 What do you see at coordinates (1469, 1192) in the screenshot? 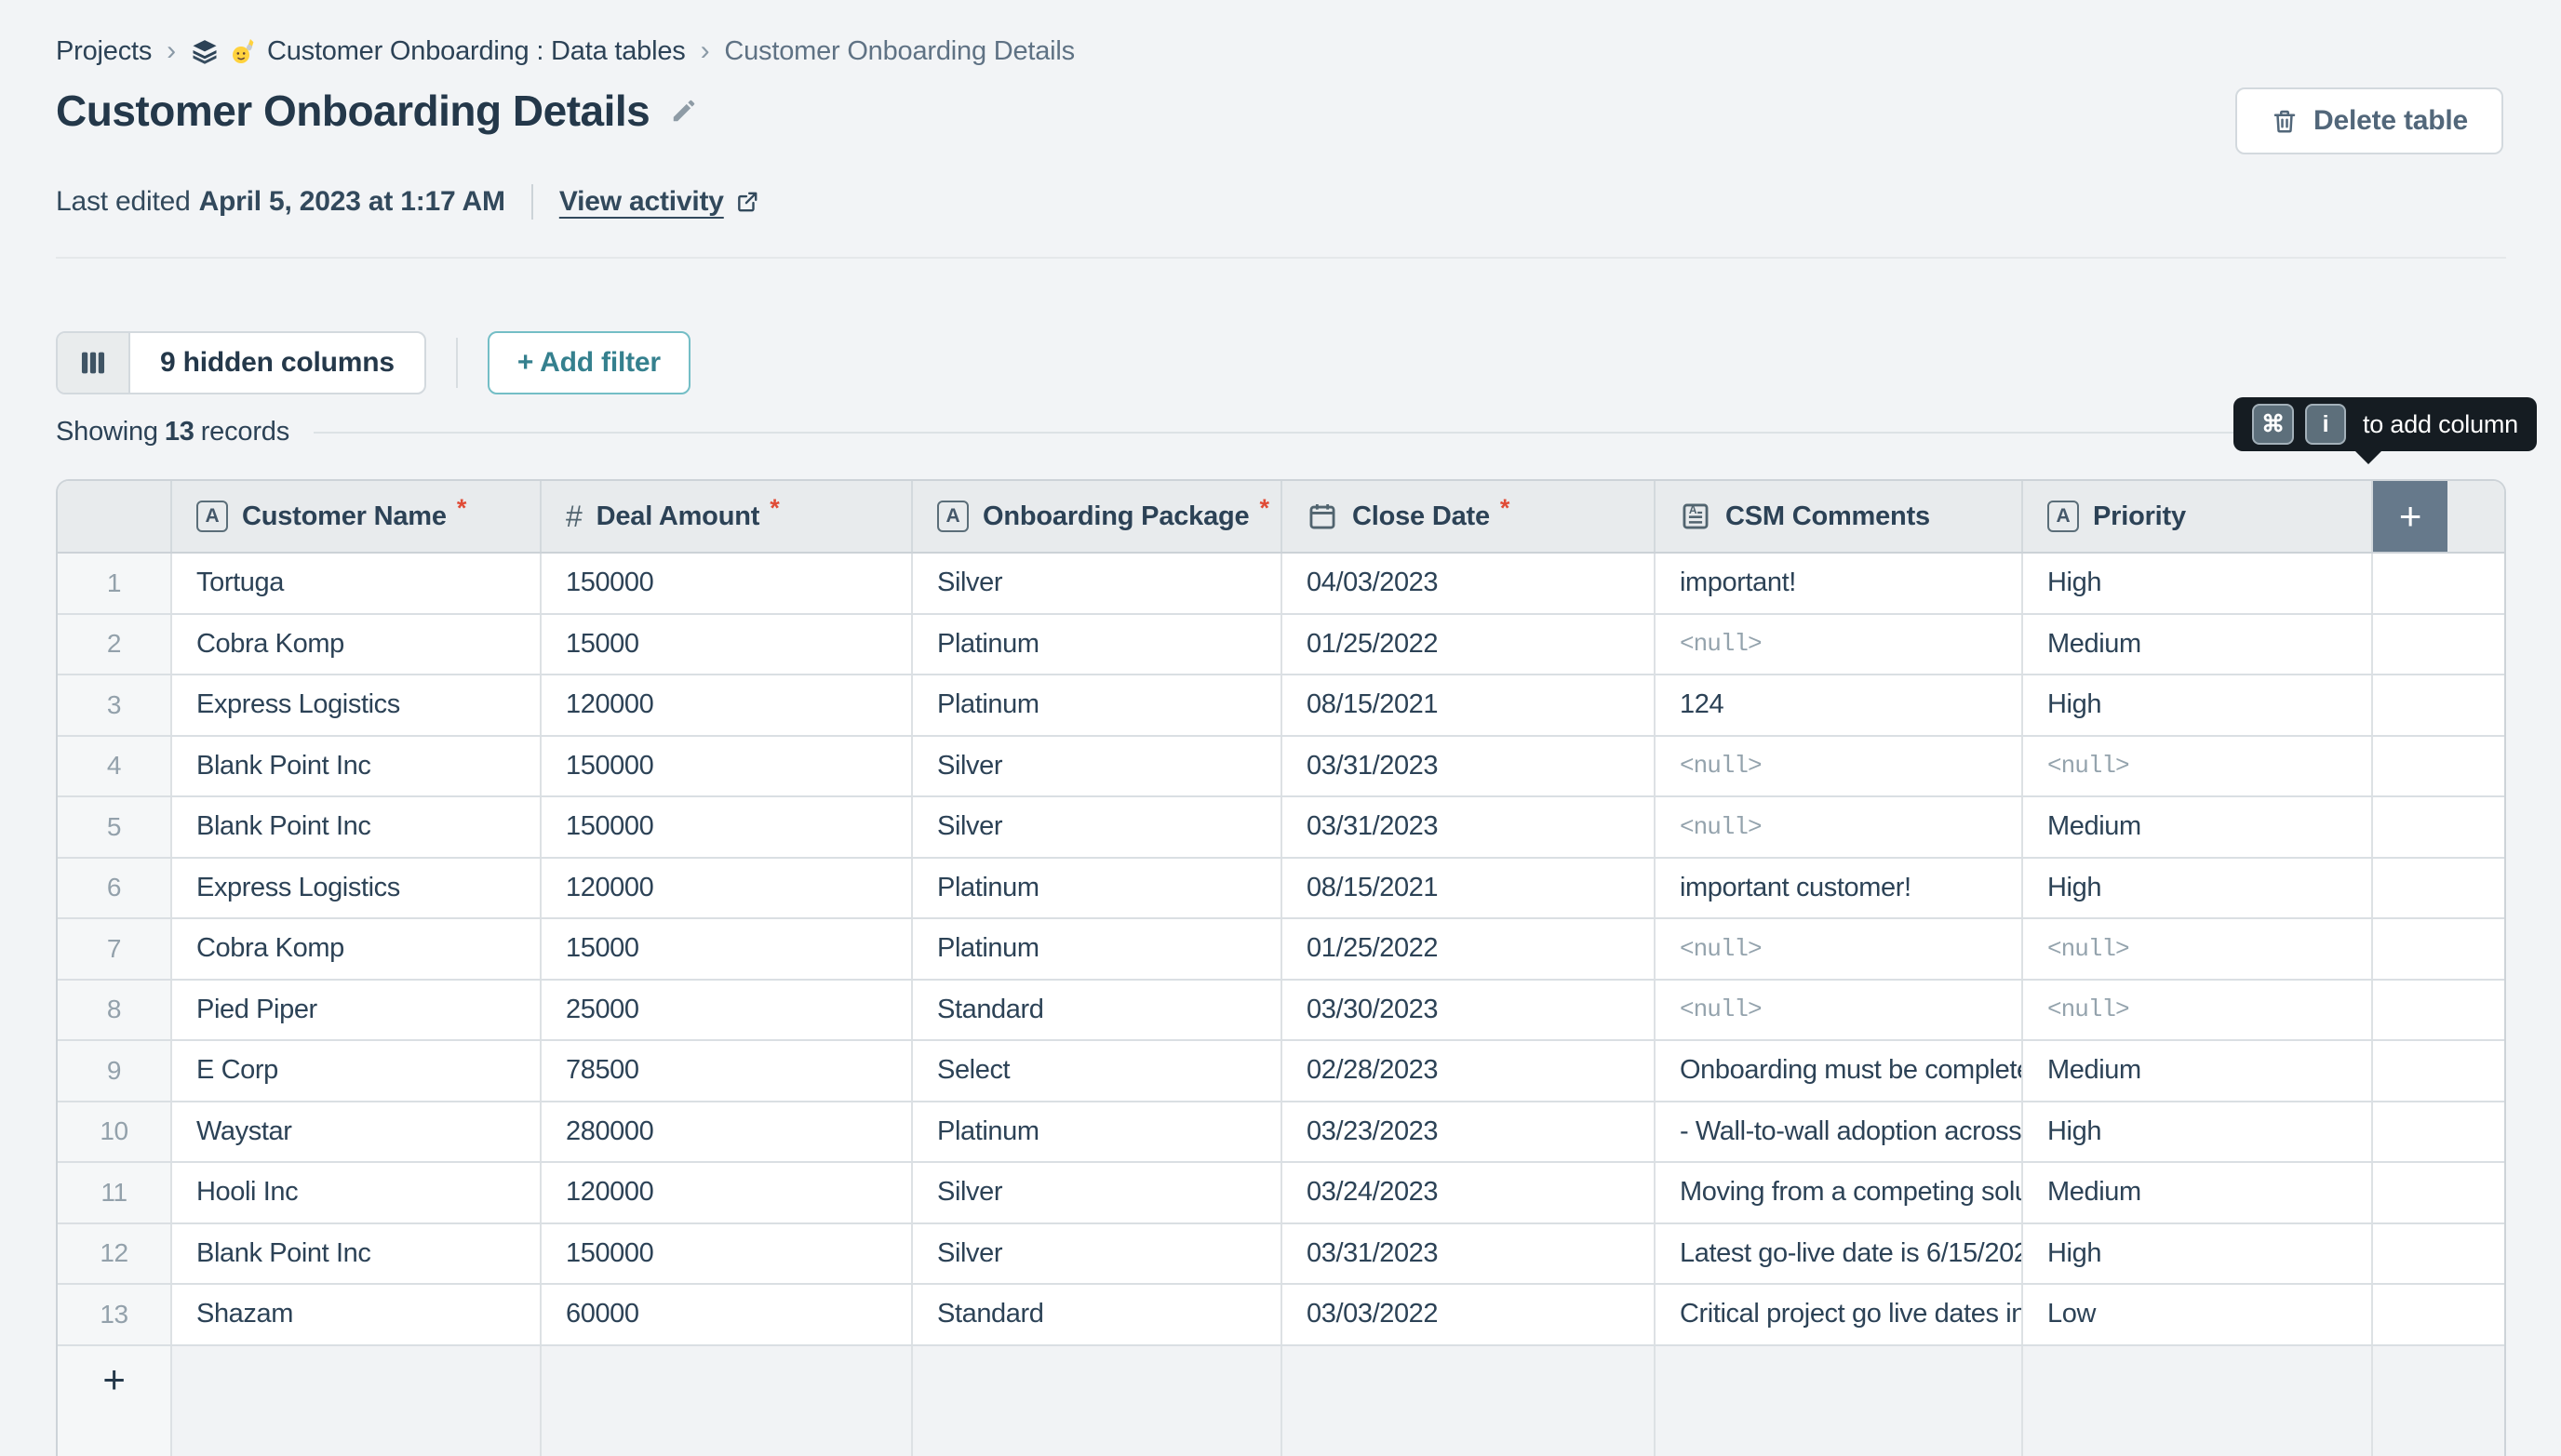
I see `table-cell: 03/24/2023` at bounding box center [1469, 1192].